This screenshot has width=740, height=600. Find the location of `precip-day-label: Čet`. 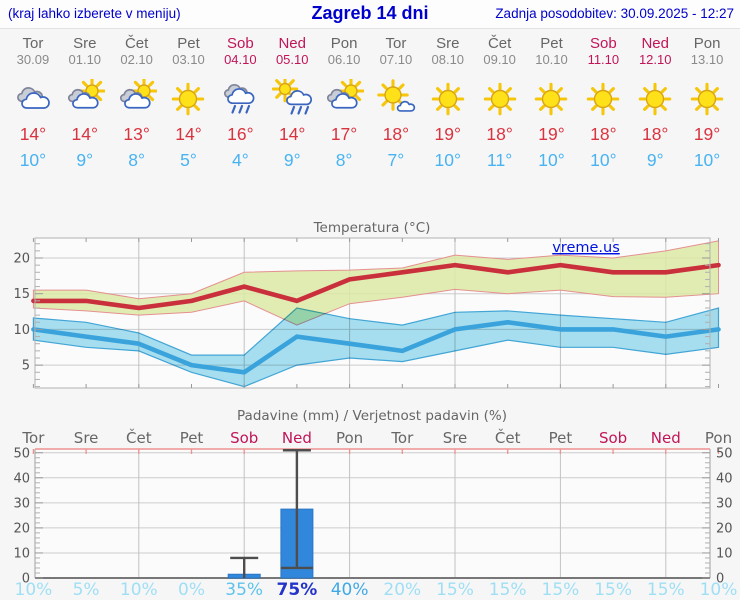

precip-day-label: Čet is located at coordinates (508, 437).